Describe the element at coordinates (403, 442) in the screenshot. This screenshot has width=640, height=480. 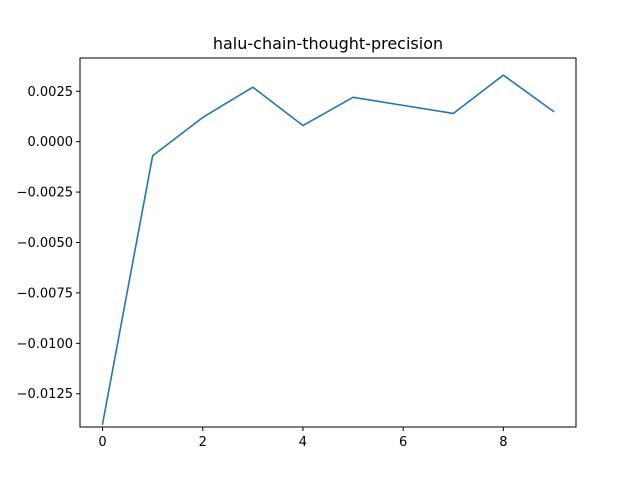
I see `x-tick-label: 6` at that location.